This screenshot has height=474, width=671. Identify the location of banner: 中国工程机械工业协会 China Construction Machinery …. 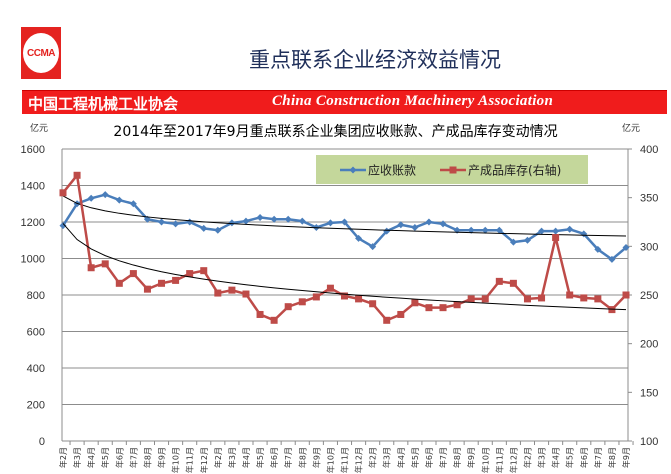
(344, 102).